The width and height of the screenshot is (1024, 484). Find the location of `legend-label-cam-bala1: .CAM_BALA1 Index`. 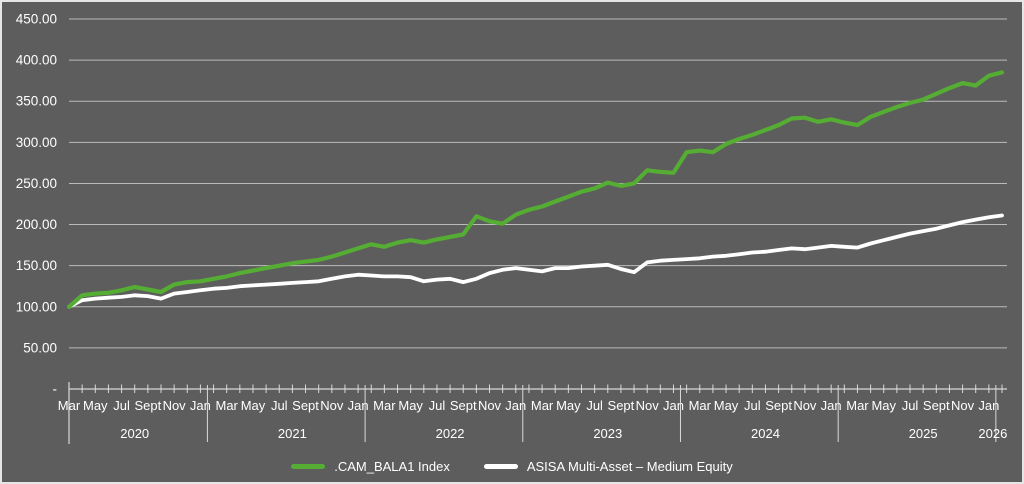

legend-label-cam-bala1: .CAM_BALA1 Index is located at coordinates (392, 466).